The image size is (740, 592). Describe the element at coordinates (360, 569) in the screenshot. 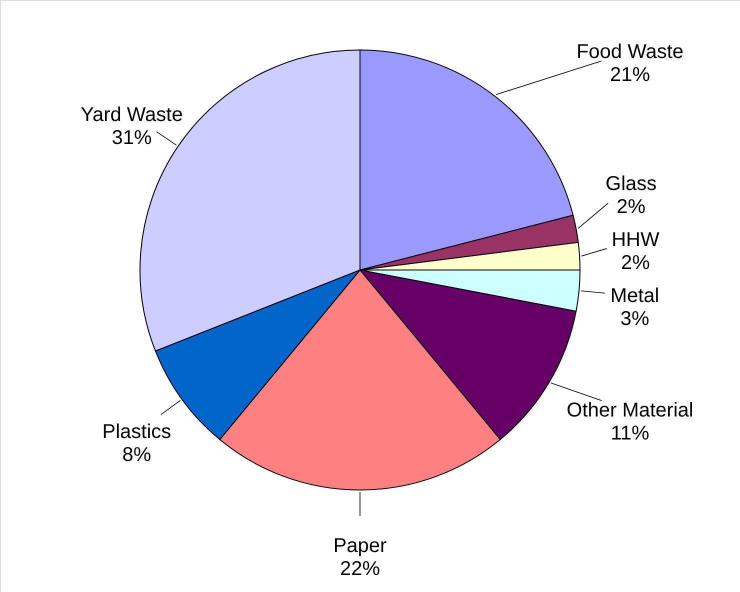

I see `data-label: 22%` at that location.